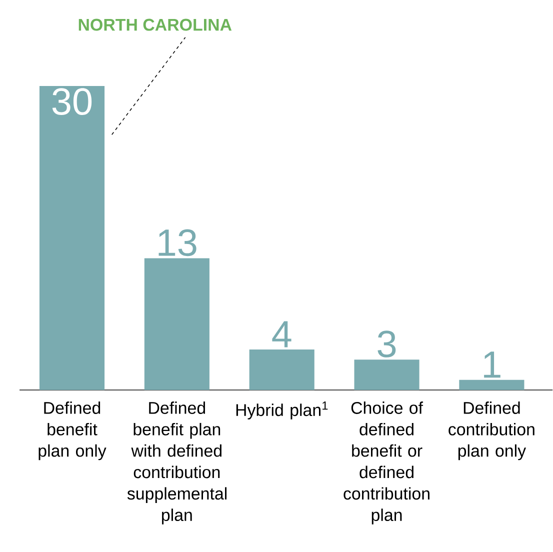  I want to click on x-tick-label: Defined benefit plan only, so click(72, 431).